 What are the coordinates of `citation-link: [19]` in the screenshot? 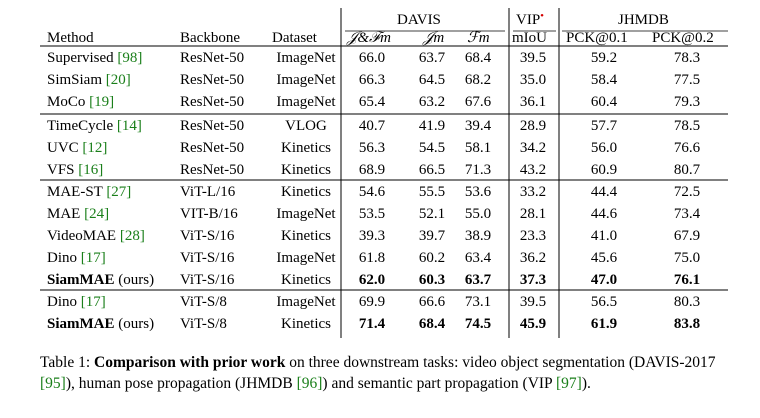 It's located at (102, 102).